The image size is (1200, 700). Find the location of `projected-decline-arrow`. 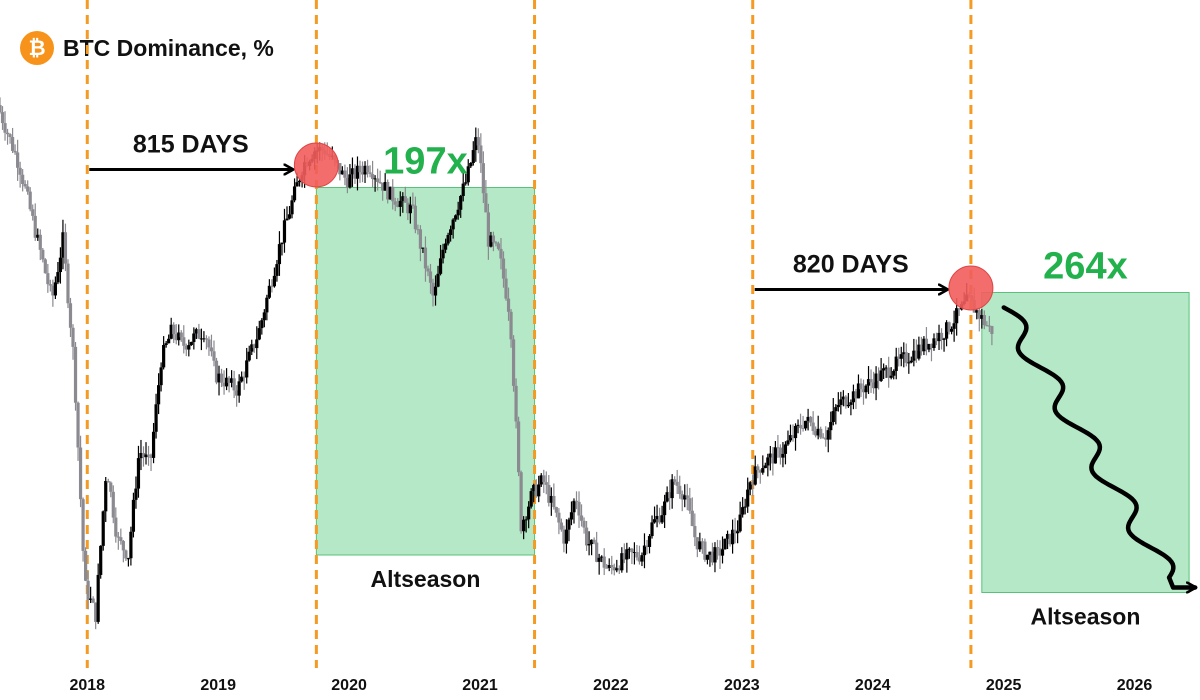

projected-decline-arrow is located at coordinates (1098, 446).